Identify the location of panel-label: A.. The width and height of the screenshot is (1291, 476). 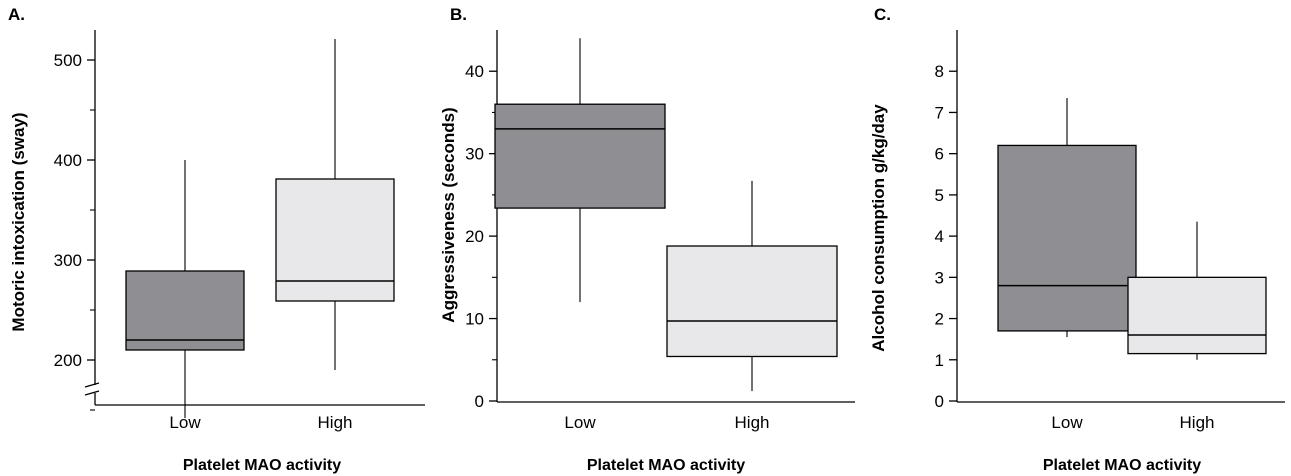
(16, 14).